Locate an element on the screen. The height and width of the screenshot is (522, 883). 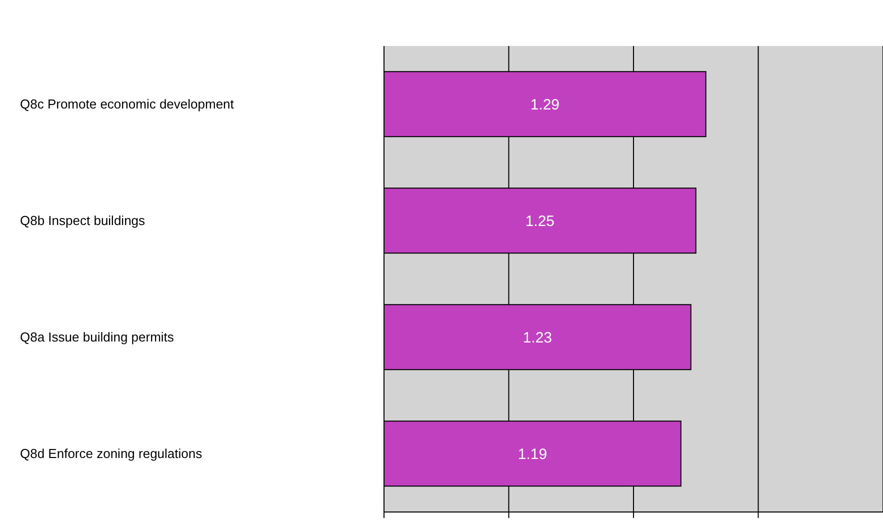
y-tick-label: Q8b Inspect buildings is located at coordinates (83, 220).